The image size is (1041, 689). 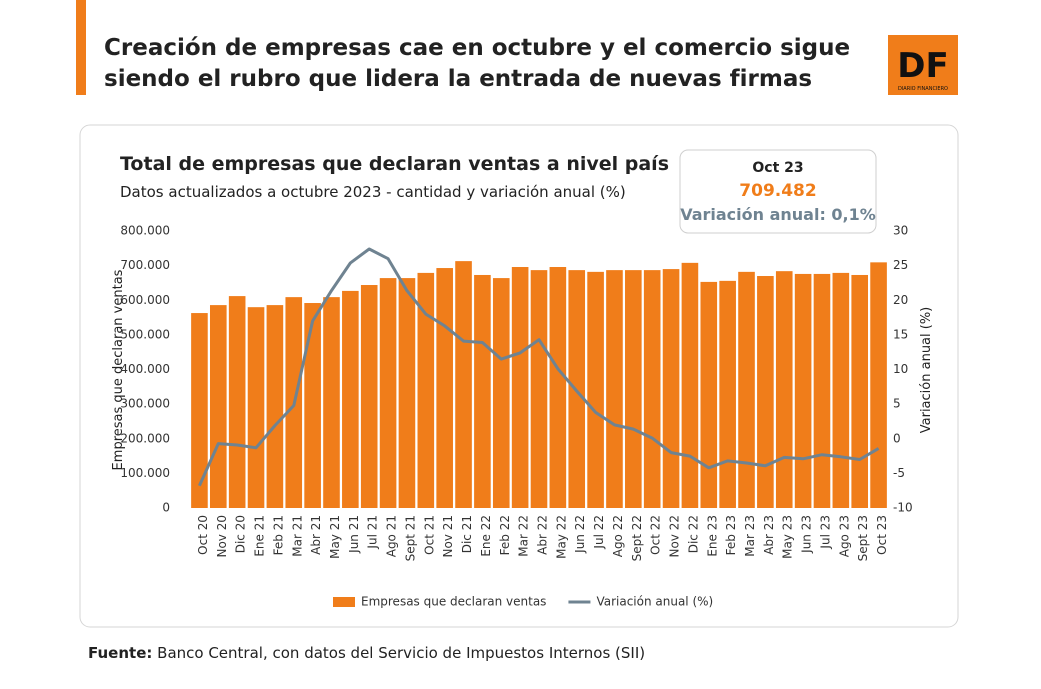 I want to click on x-tick-label: Ene 22, so click(x=486, y=536).